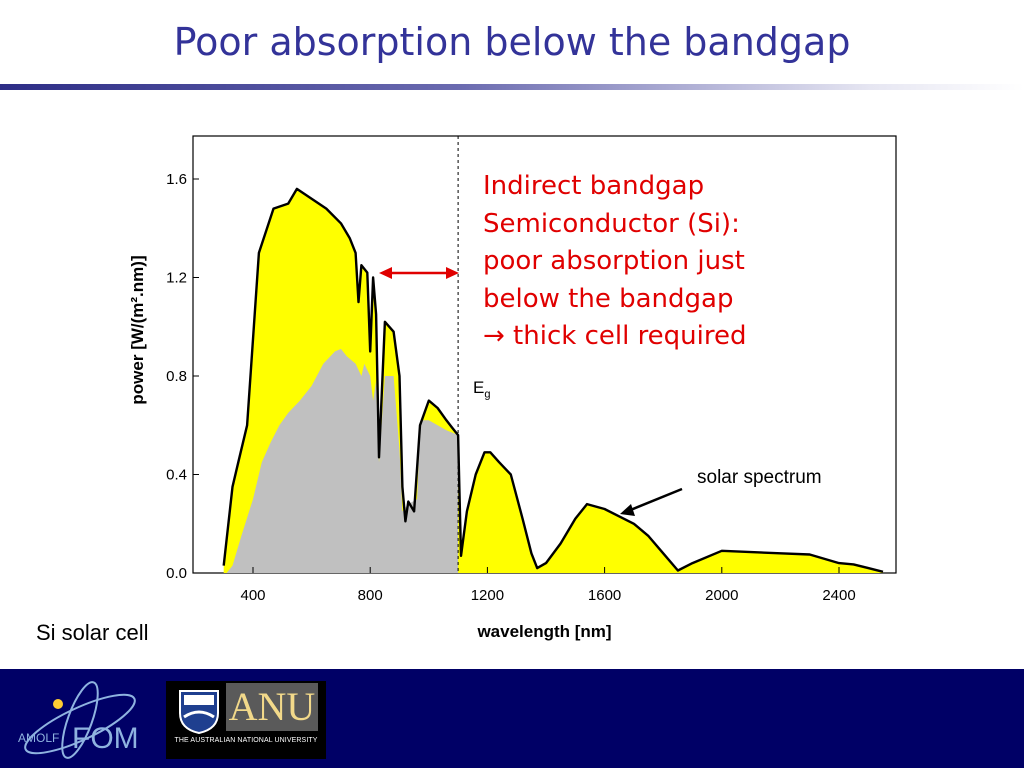 This screenshot has width=1024, height=768. I want to click on anu-crest-icon, so click(199, 712).